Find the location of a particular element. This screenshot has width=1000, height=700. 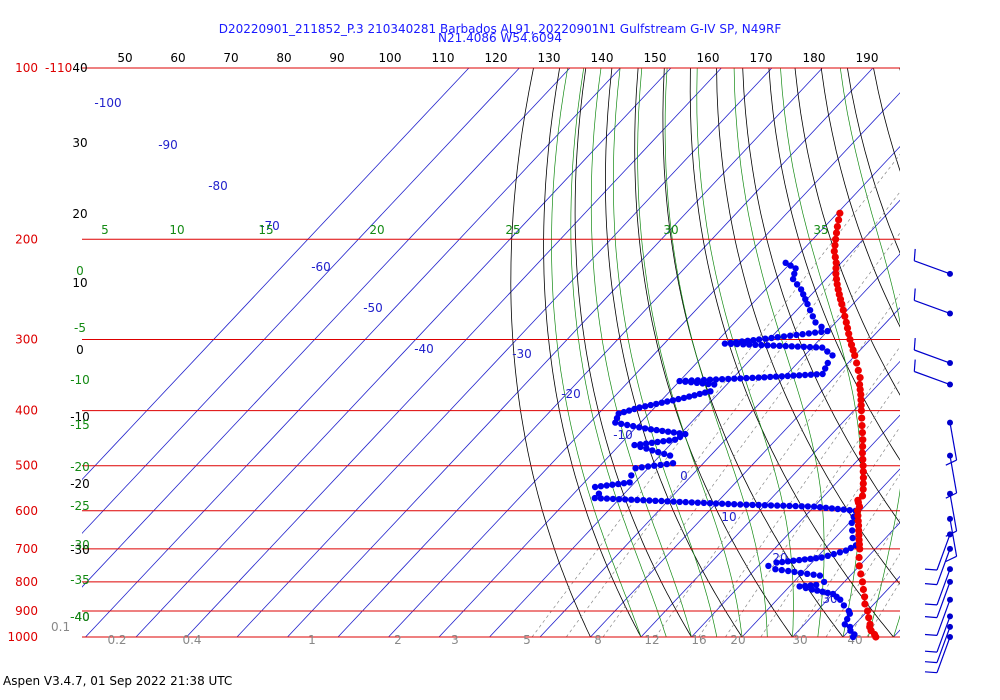

left-axis-label: -10 is located at coordinates (80, 417).